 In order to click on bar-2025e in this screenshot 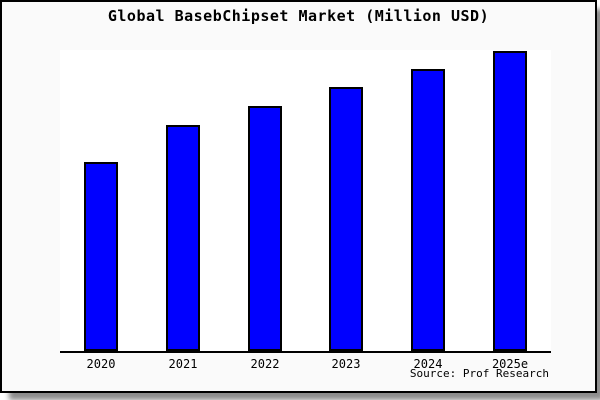, I will do `click(510, 201)`.